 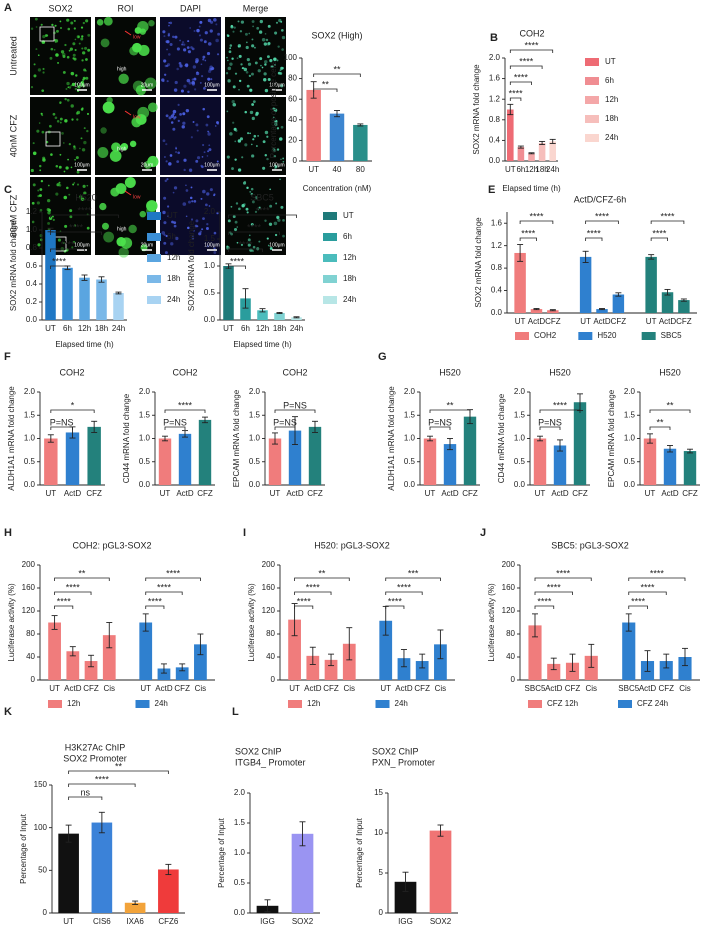 I want to click on y-tick-label: 1.0, so click(x=240, y=852).